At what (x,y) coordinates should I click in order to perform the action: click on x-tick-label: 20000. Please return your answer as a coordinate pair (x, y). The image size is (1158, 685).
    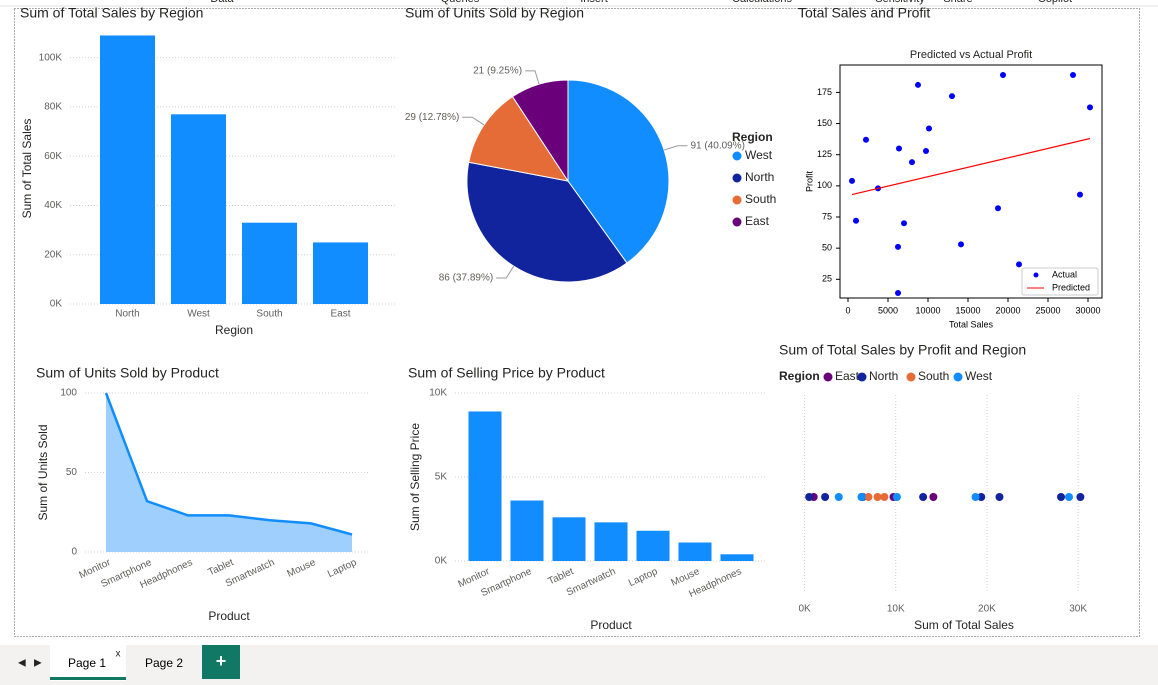
    Looking at the image, I should click on (1007, 310).